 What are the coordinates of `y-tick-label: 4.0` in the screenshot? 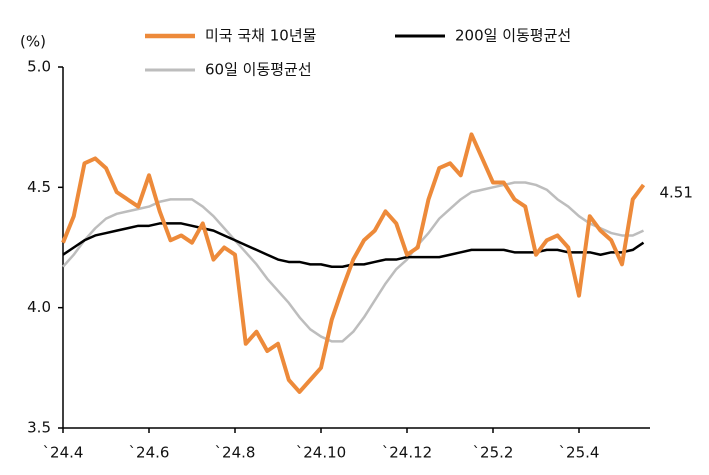 It's located at (39, 307).